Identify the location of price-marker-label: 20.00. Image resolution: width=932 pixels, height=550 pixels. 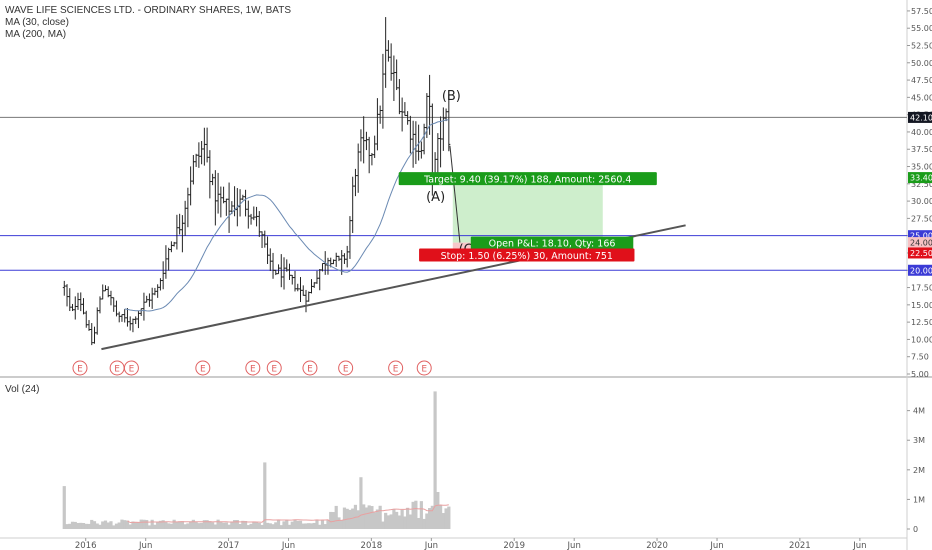
(921, 270).